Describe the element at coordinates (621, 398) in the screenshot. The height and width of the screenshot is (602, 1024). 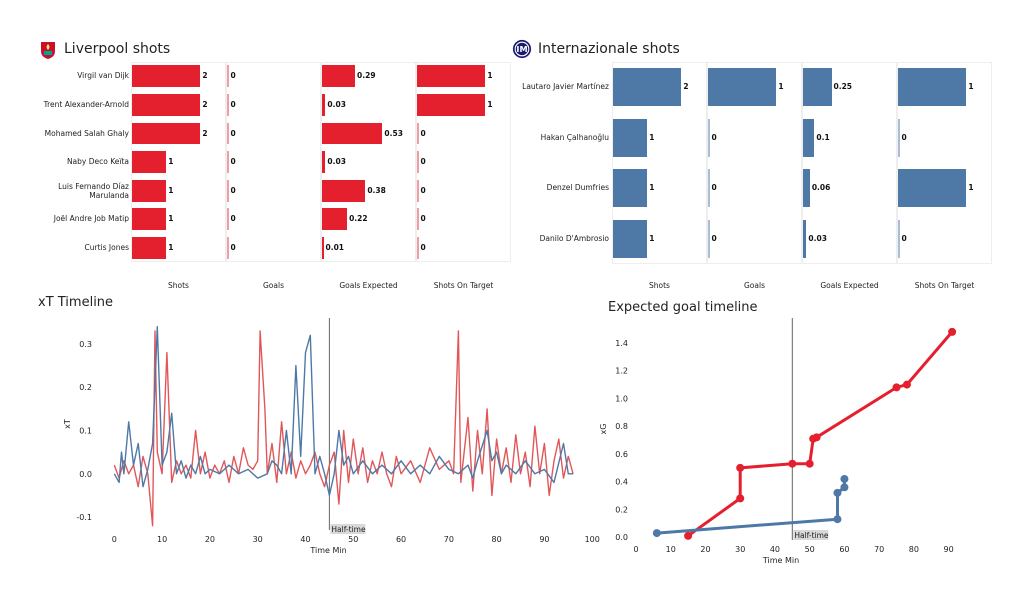
I see `y-tick-label: 1.0` at that location.